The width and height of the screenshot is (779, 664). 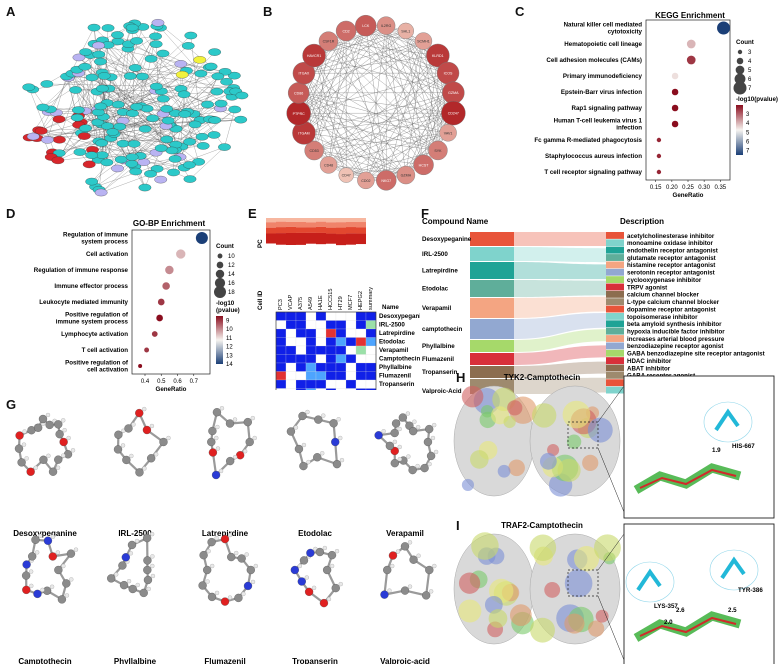 I want to click on heatmap-row-label: IRL-2500, so click(x=392, y=325).